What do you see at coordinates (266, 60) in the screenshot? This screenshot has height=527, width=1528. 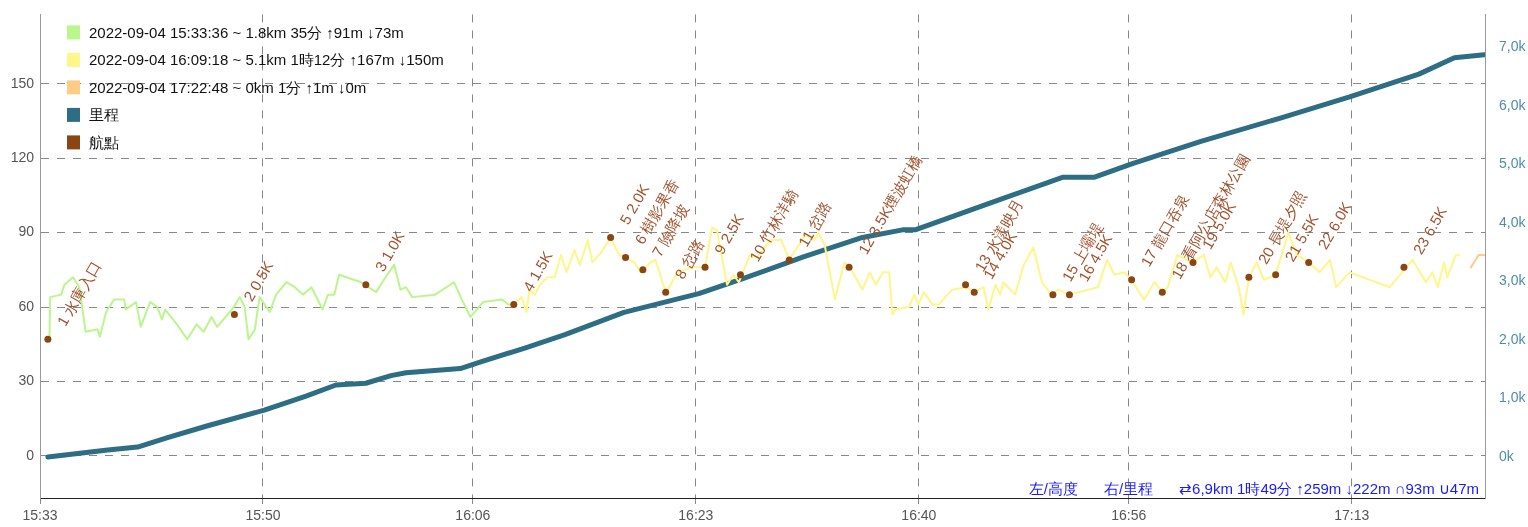 I see `legend-label: 2022-09-04 16:09:18 ~ 5.1km 1時12分 ↑167m ↓150m` at bounding box center [266, 60].